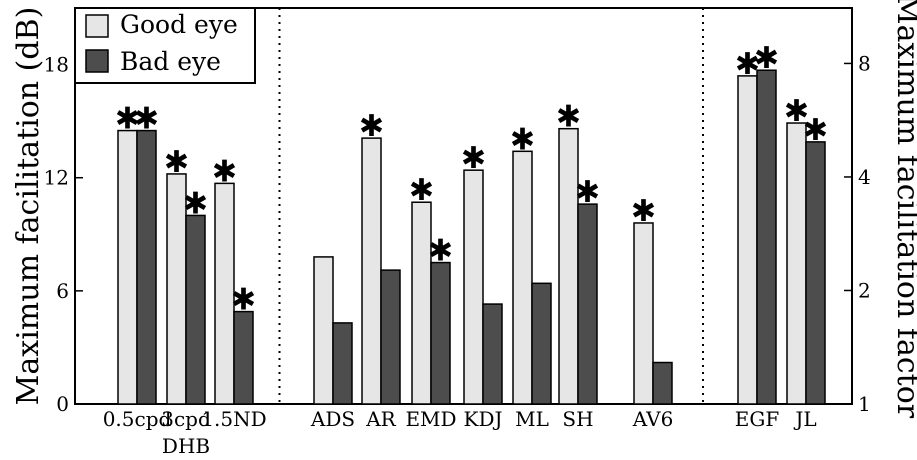 This screenshot has height=460, width=917. What do you see at coordinates (541, 343) in the screenshot?
I see `bar-bad-ML` at bounding box center [541, 343].